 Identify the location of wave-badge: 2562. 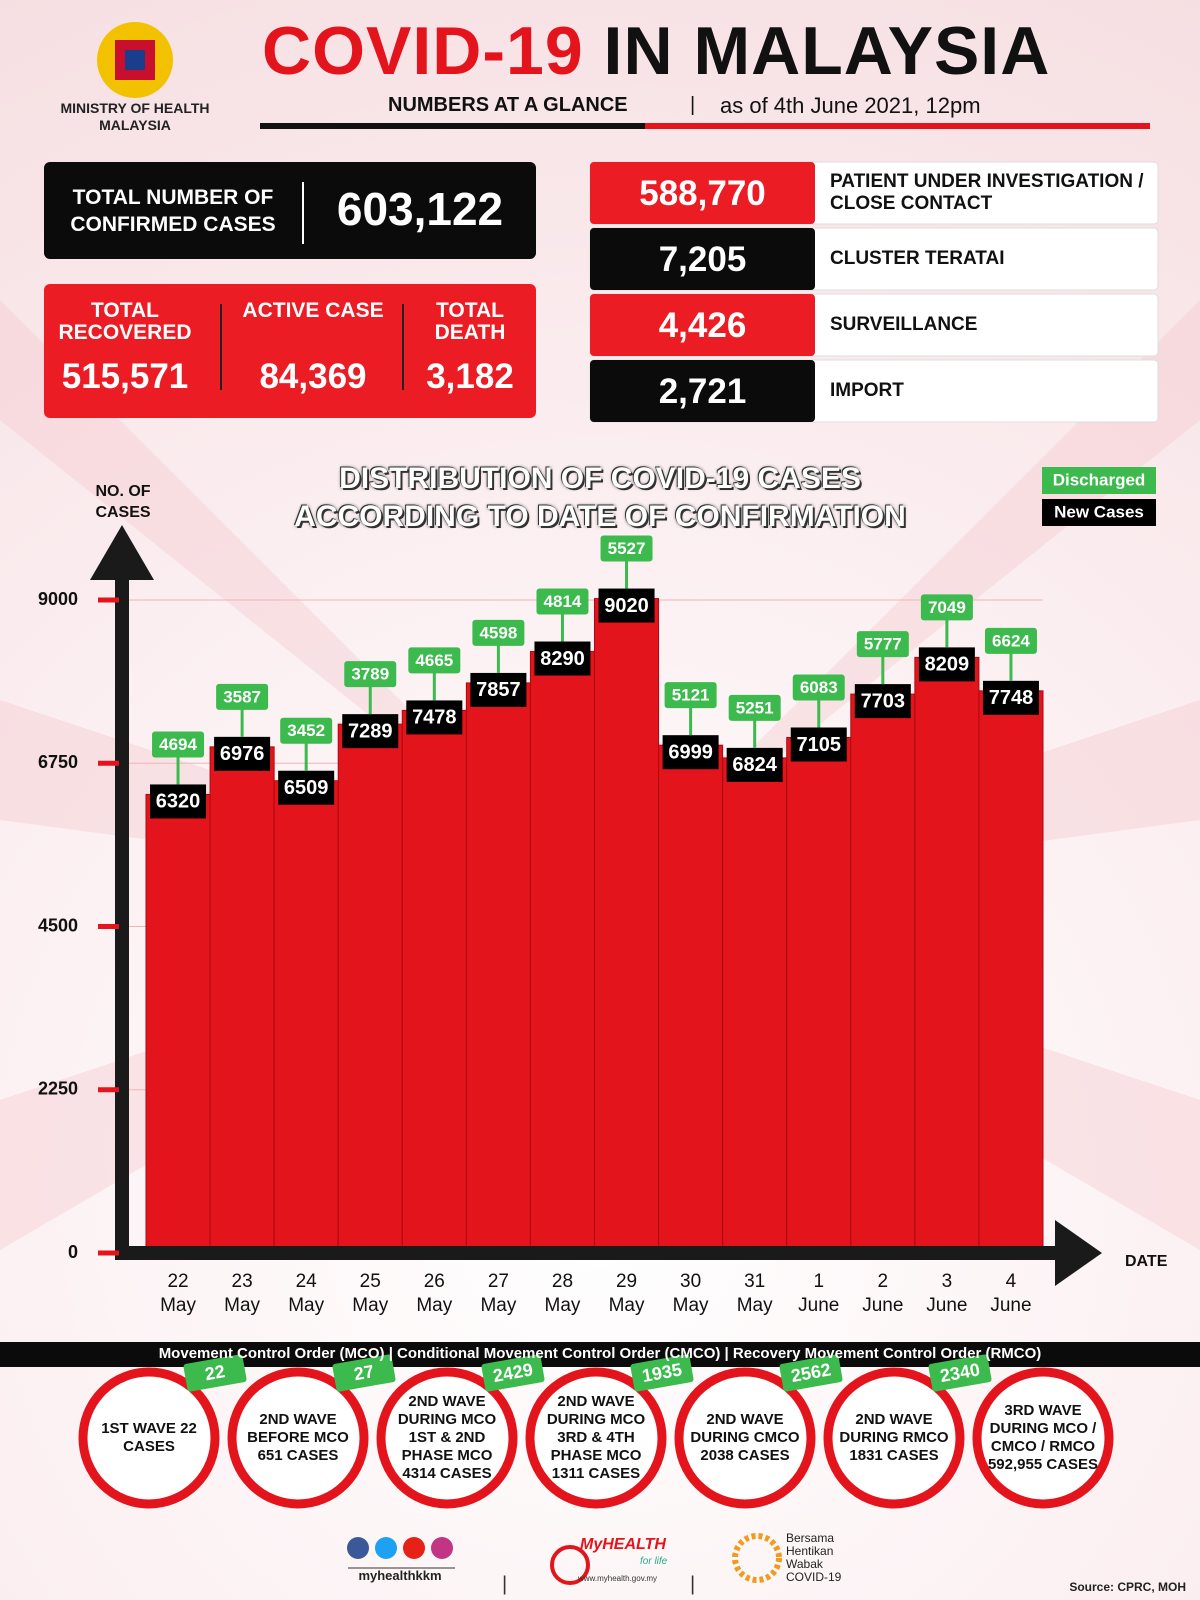
(811, 1373).